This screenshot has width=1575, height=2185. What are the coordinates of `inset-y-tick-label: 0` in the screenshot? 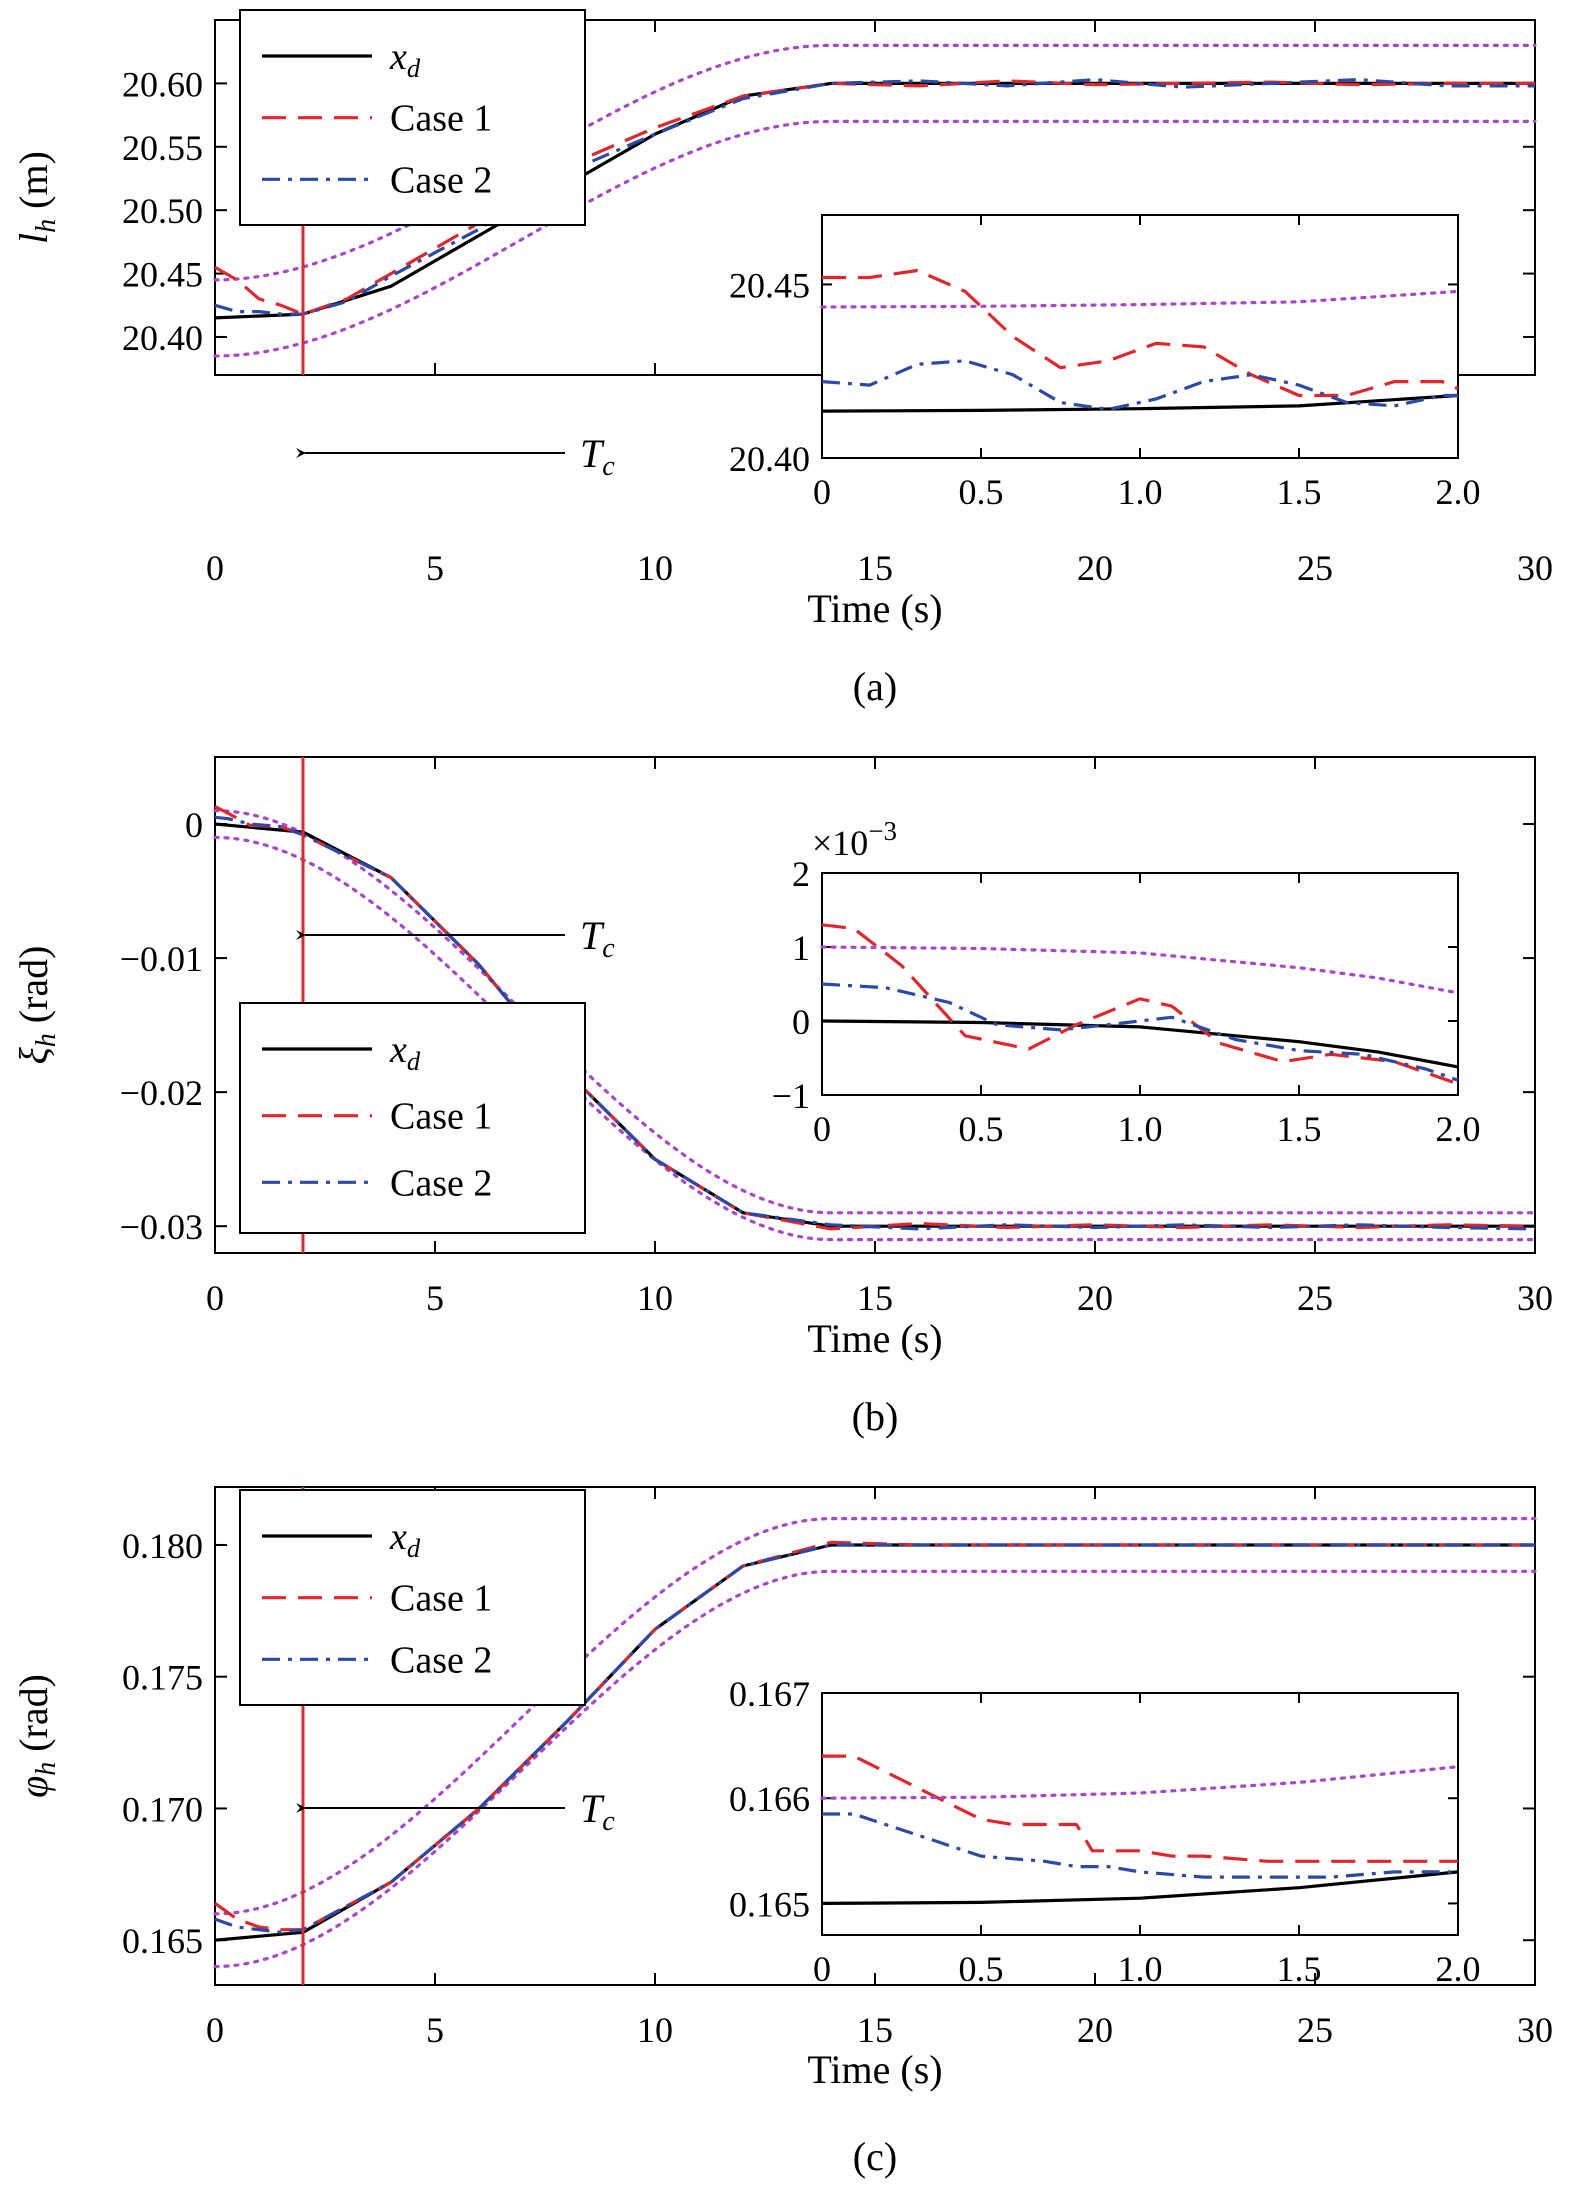 It's located at (801, 1022).